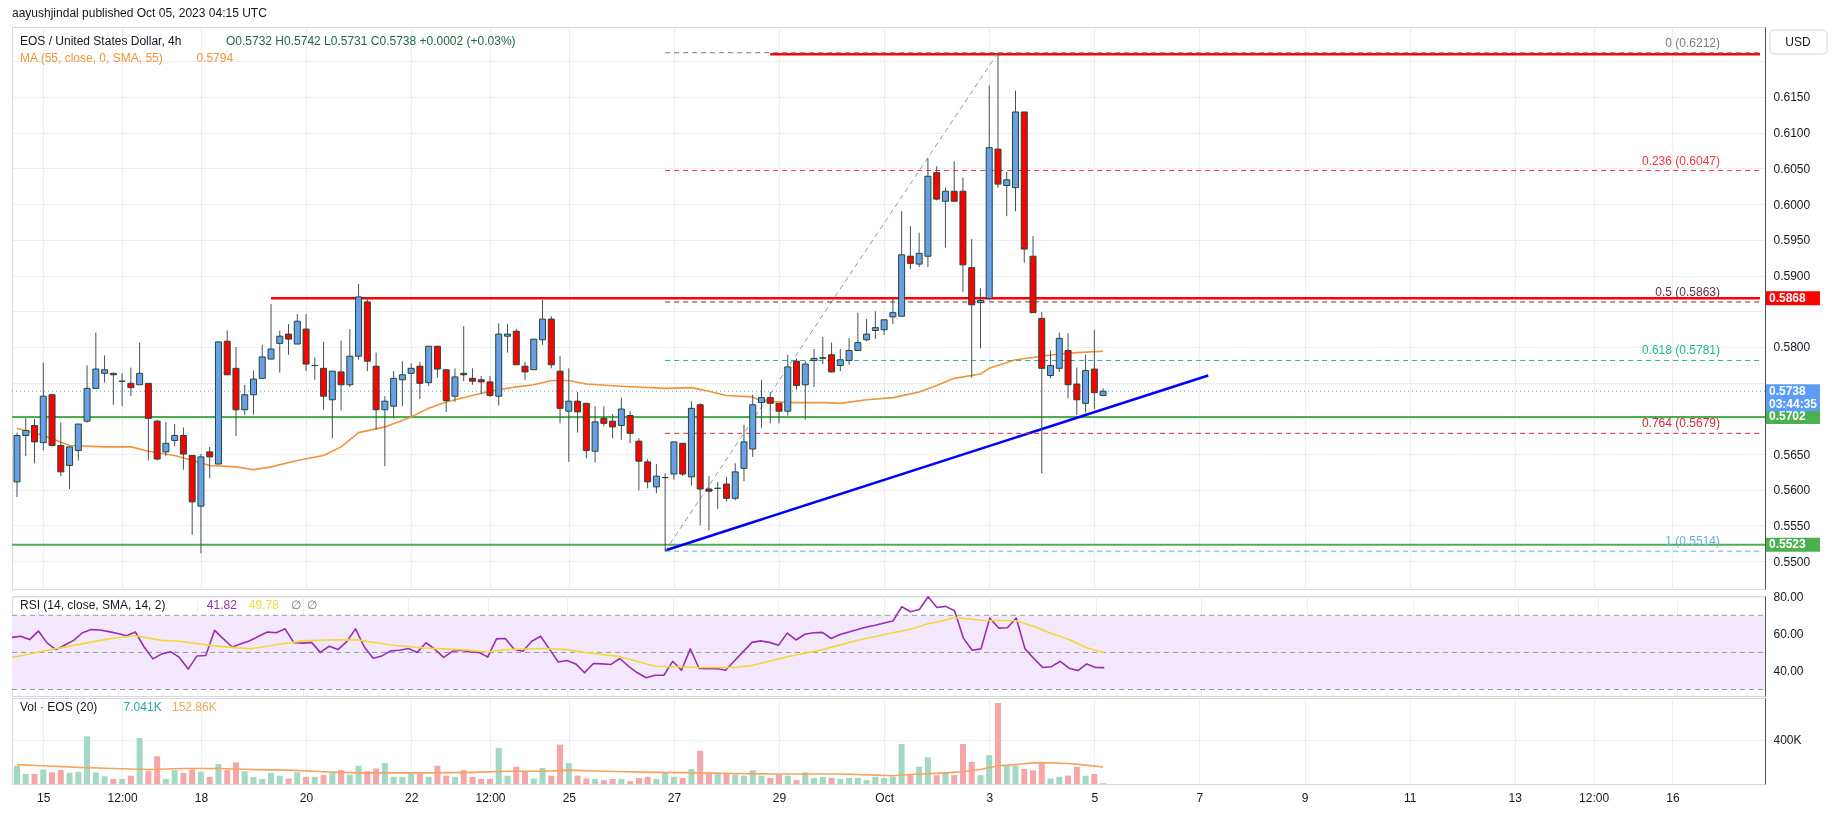 The image size is (1835, 839). I want to click on series-label: 0.5868, so click(1788, 297).